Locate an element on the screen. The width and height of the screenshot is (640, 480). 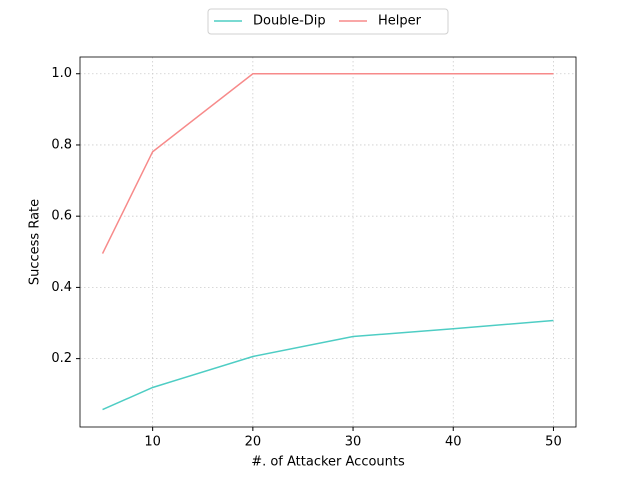
x-tick-label: 30 is located at coordinates (353, 442).